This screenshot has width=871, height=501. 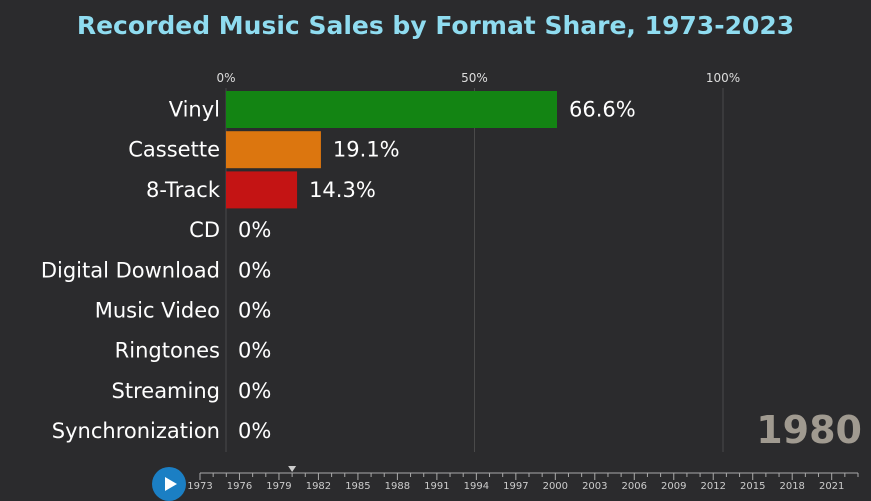 I want to click on timeline-handle, so click(x=292, y=469).